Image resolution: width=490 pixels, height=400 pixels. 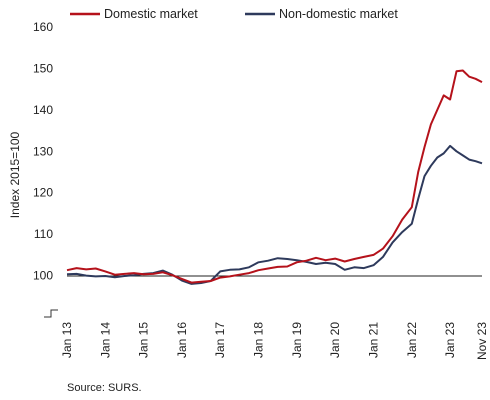 I want to click on y-axis-label: Index 2015=100, so click(x=15, y=174).